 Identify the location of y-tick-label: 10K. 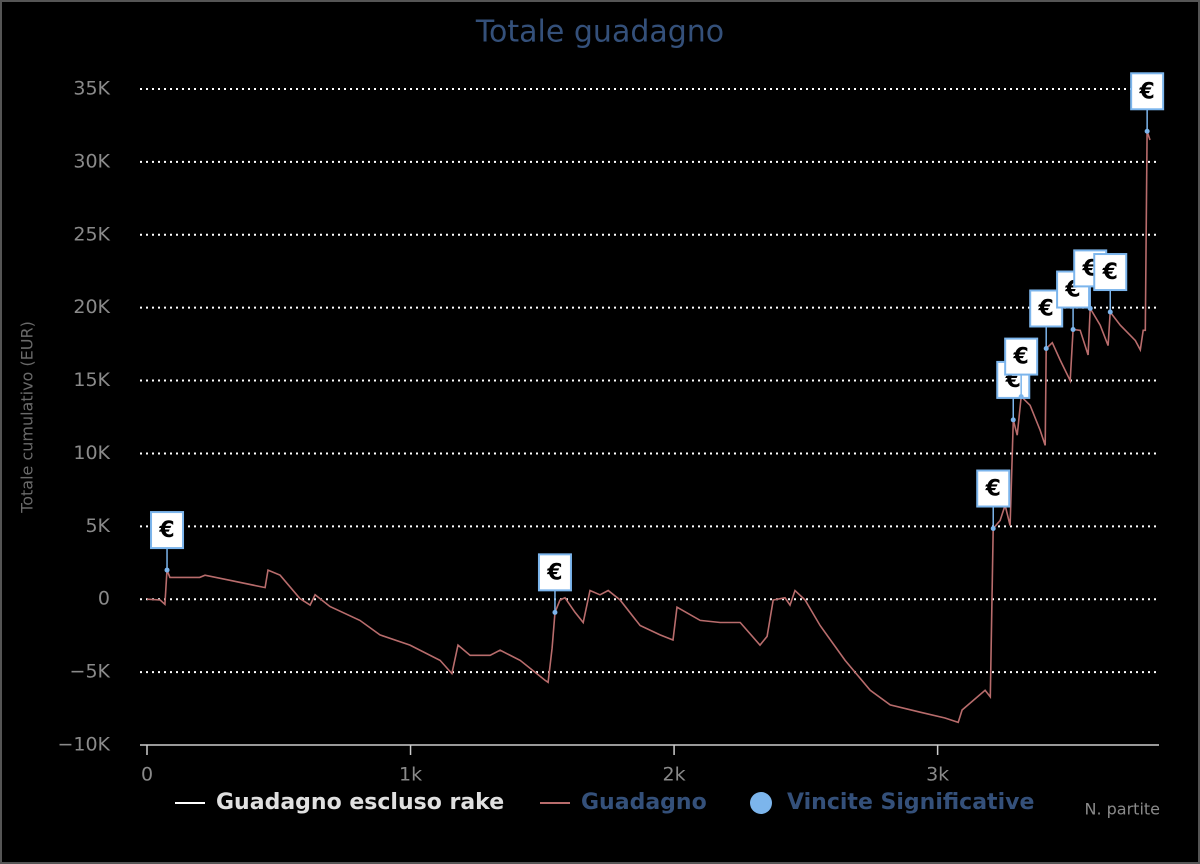
(91, 453).